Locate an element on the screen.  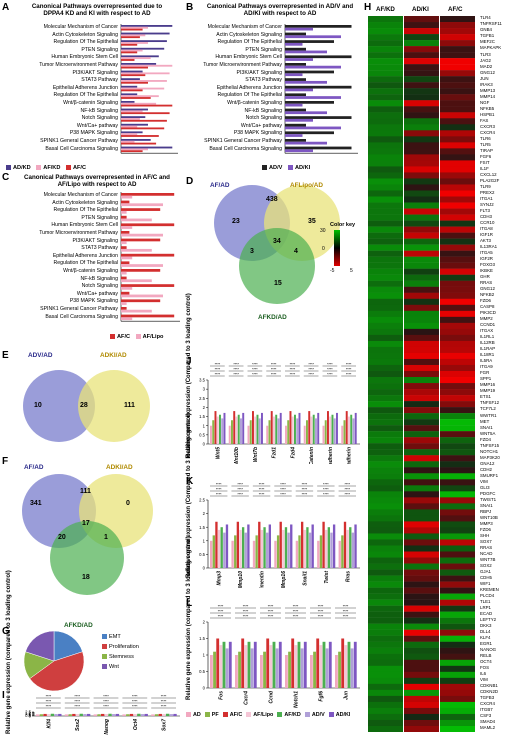
heatmap-gene-label: TWIST1 is located at coordinates (488, 499).